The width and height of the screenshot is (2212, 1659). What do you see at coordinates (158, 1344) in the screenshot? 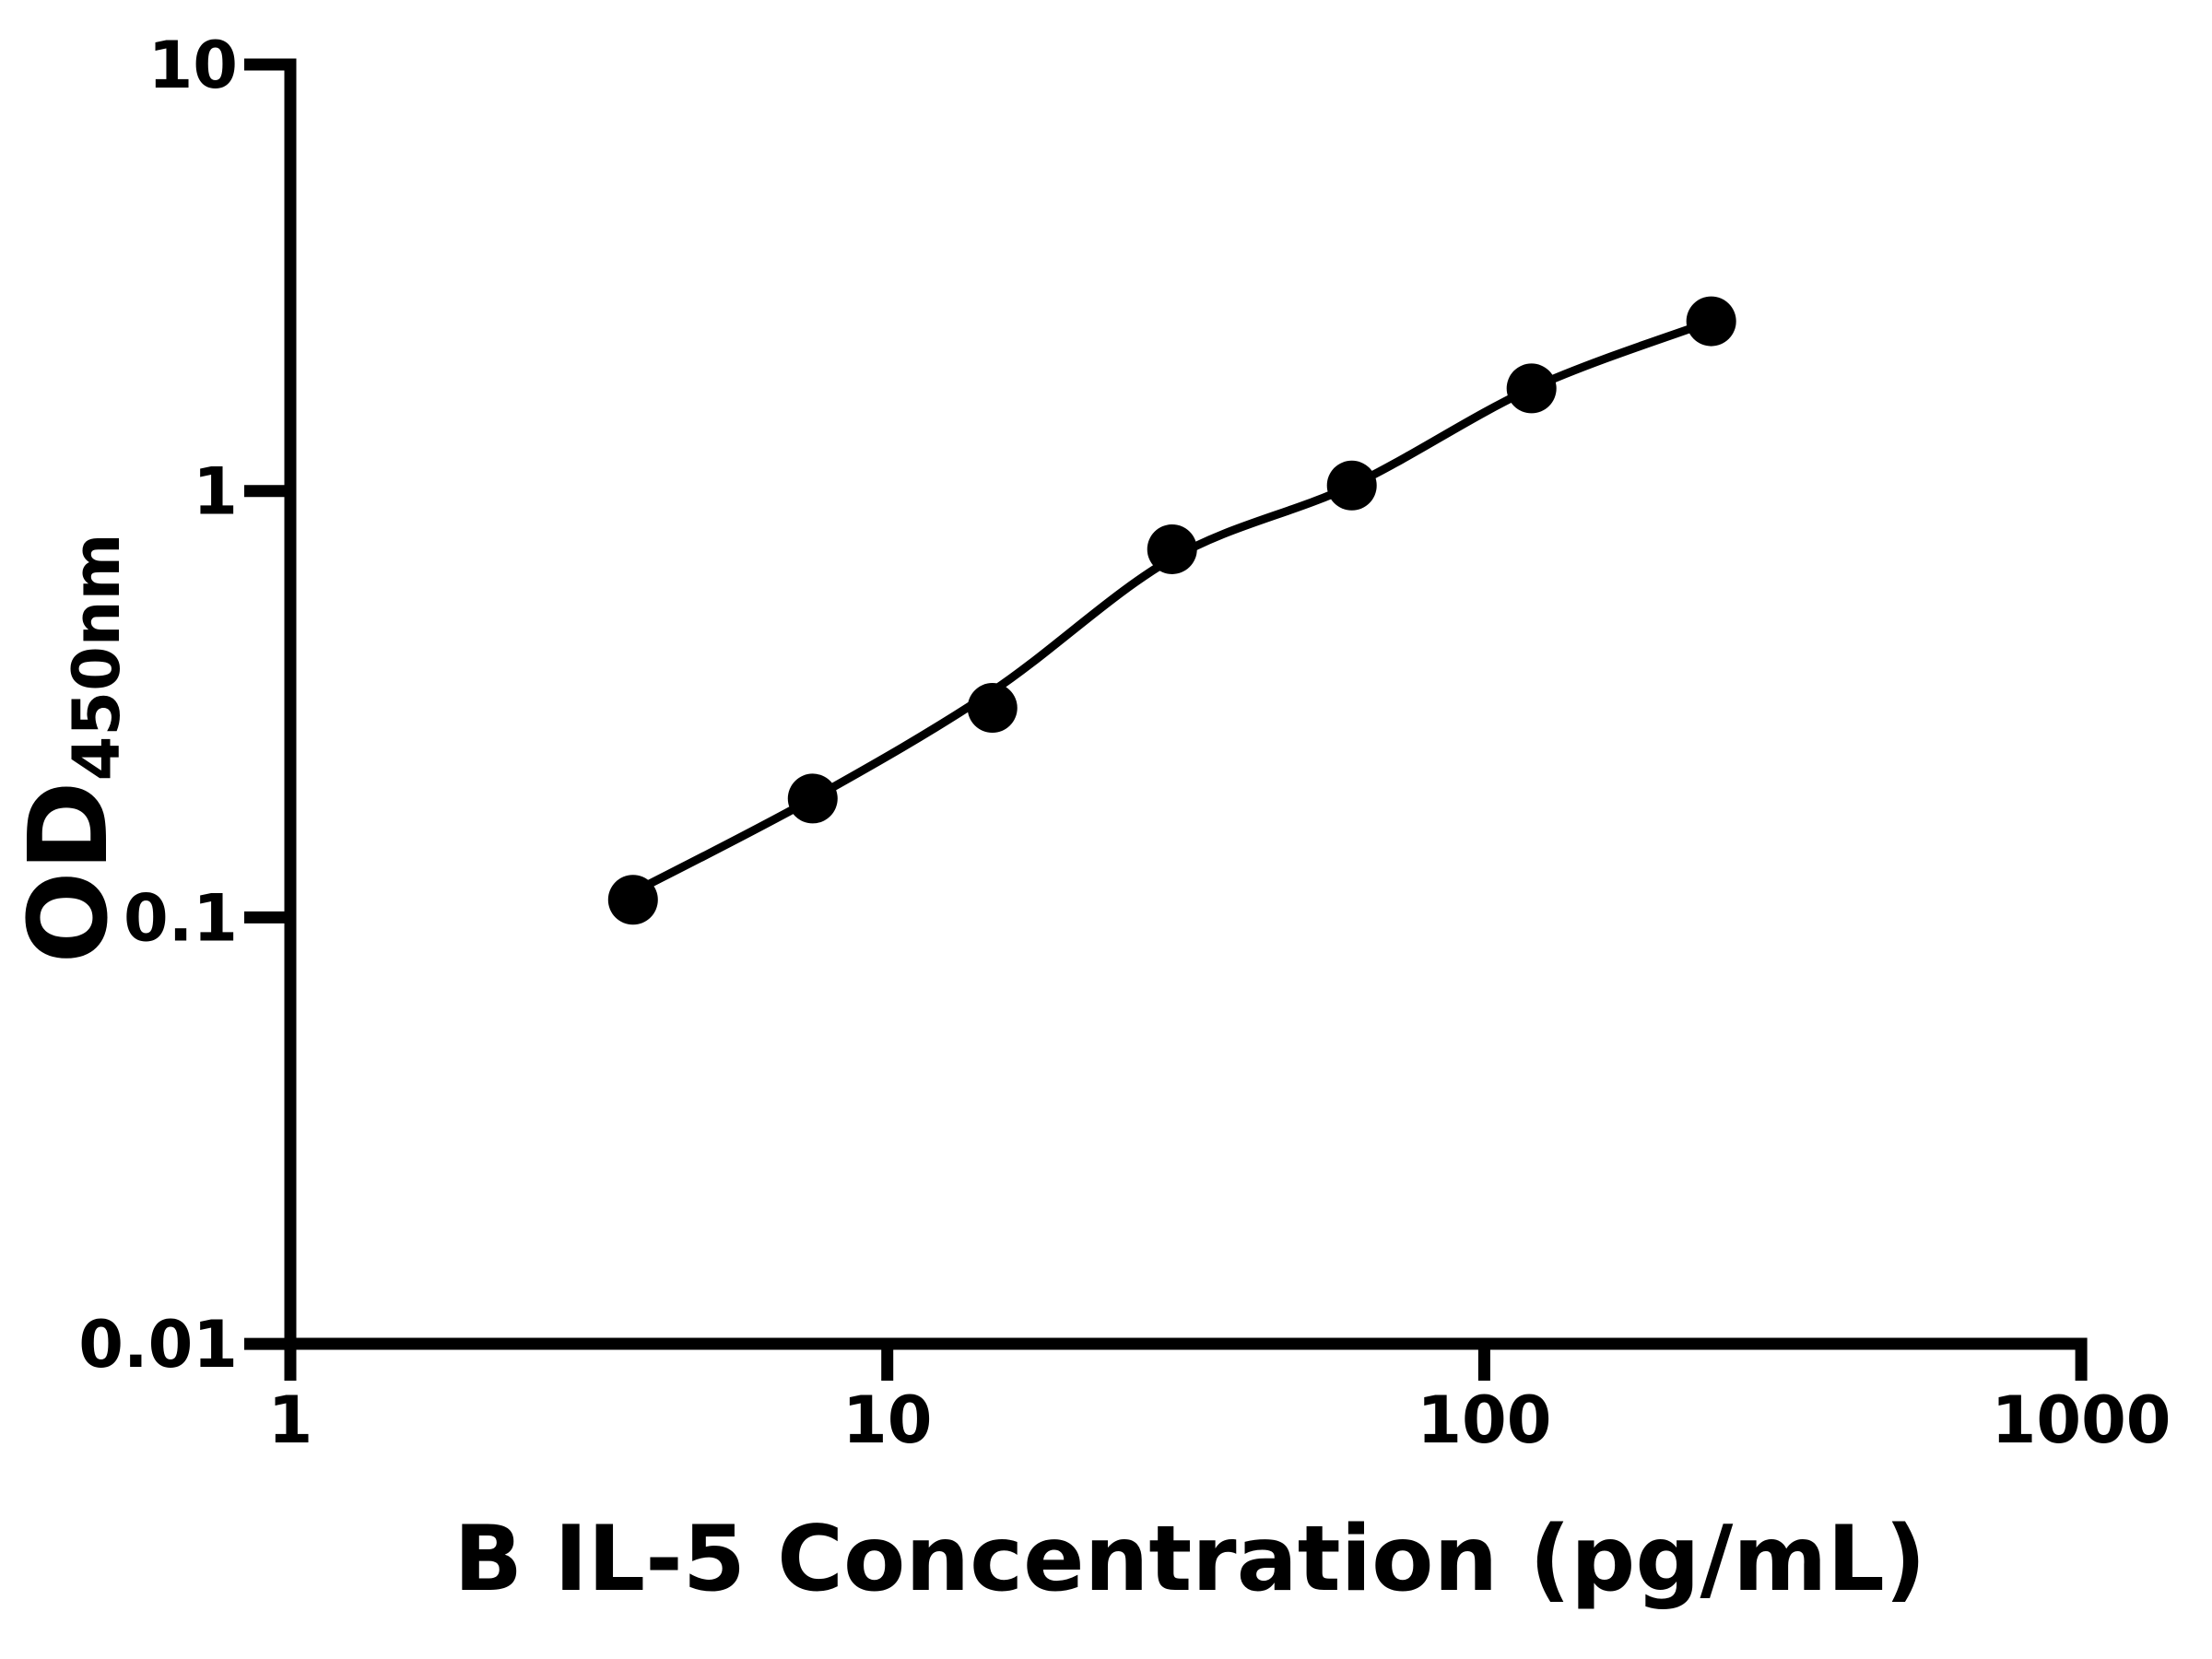
I see `y-tick-label: 0.01` at bounding box center [158, 1344].